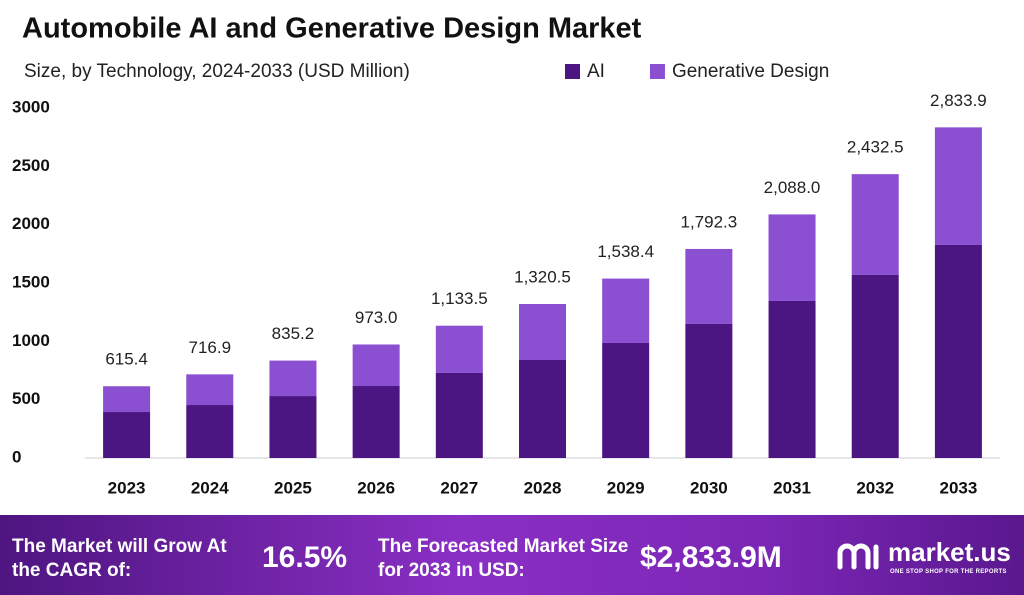 This screenshot has width=1024, height=595. What do you see at coordinates (459, 487) in the screenshot?
I see `x-tick-label: 2027` at bounding box center [459, 487].